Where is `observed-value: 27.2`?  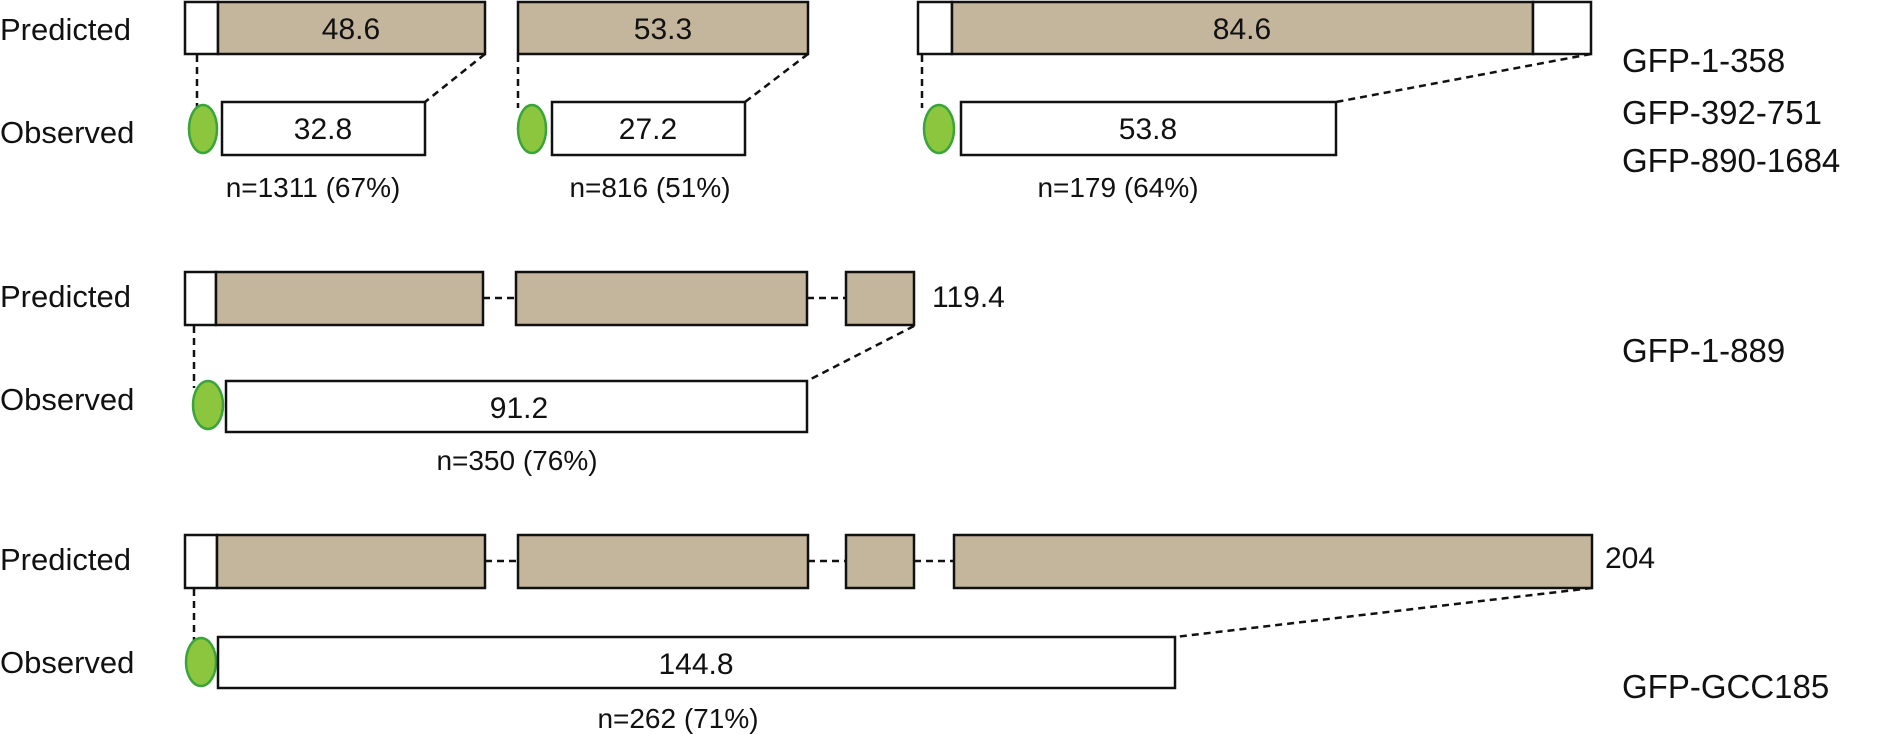 observed-value: 27.2 is located at coordinates (648, 129).